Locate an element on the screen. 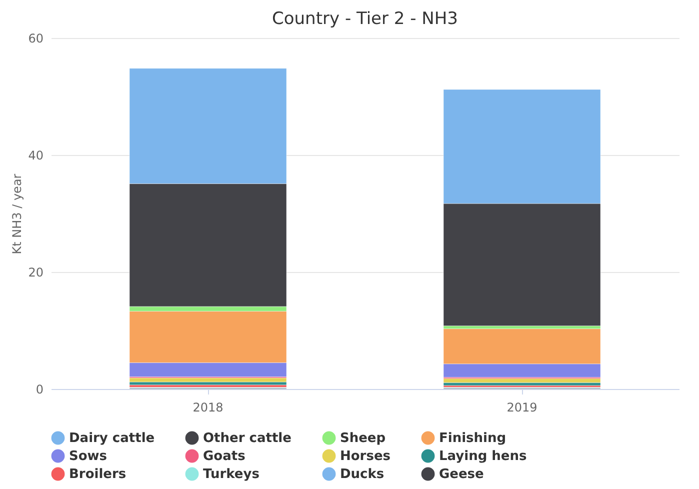  y-tick-label: 0 is located at coordinates (40, 389).